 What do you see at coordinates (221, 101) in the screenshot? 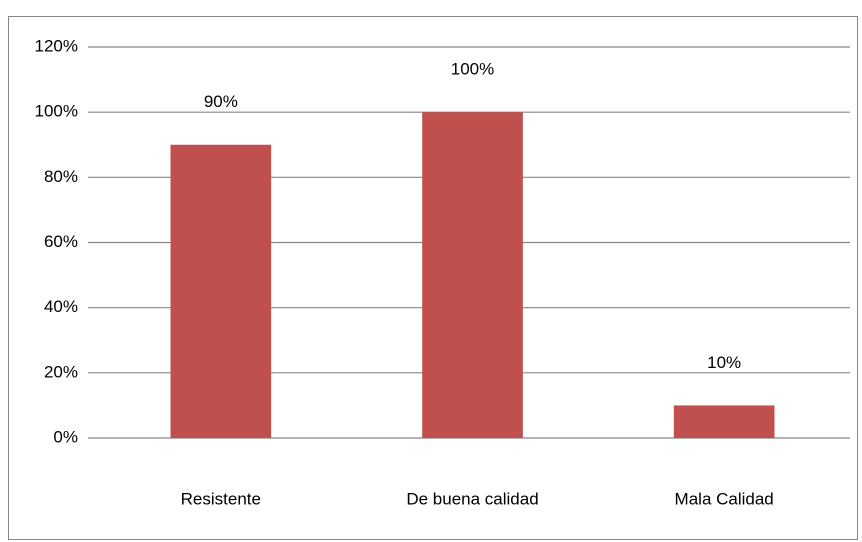
I see `value-label: 90%` at bounding box center [221, 101].